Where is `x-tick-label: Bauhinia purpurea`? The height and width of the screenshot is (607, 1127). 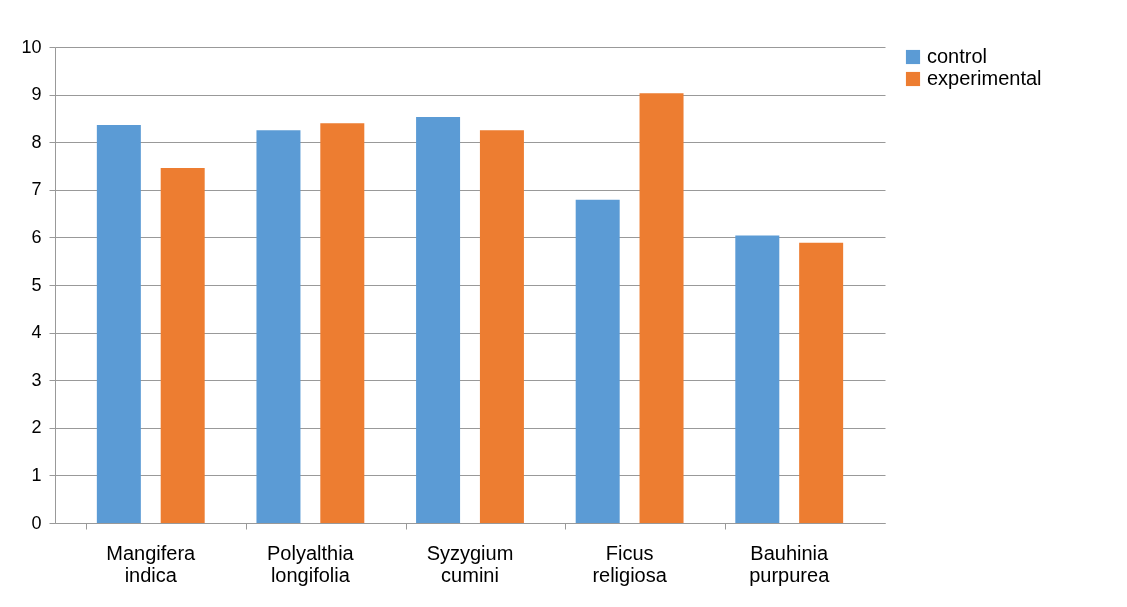 x-tick-label: Bauhinia purpurea is located at coordinates (790, 563).